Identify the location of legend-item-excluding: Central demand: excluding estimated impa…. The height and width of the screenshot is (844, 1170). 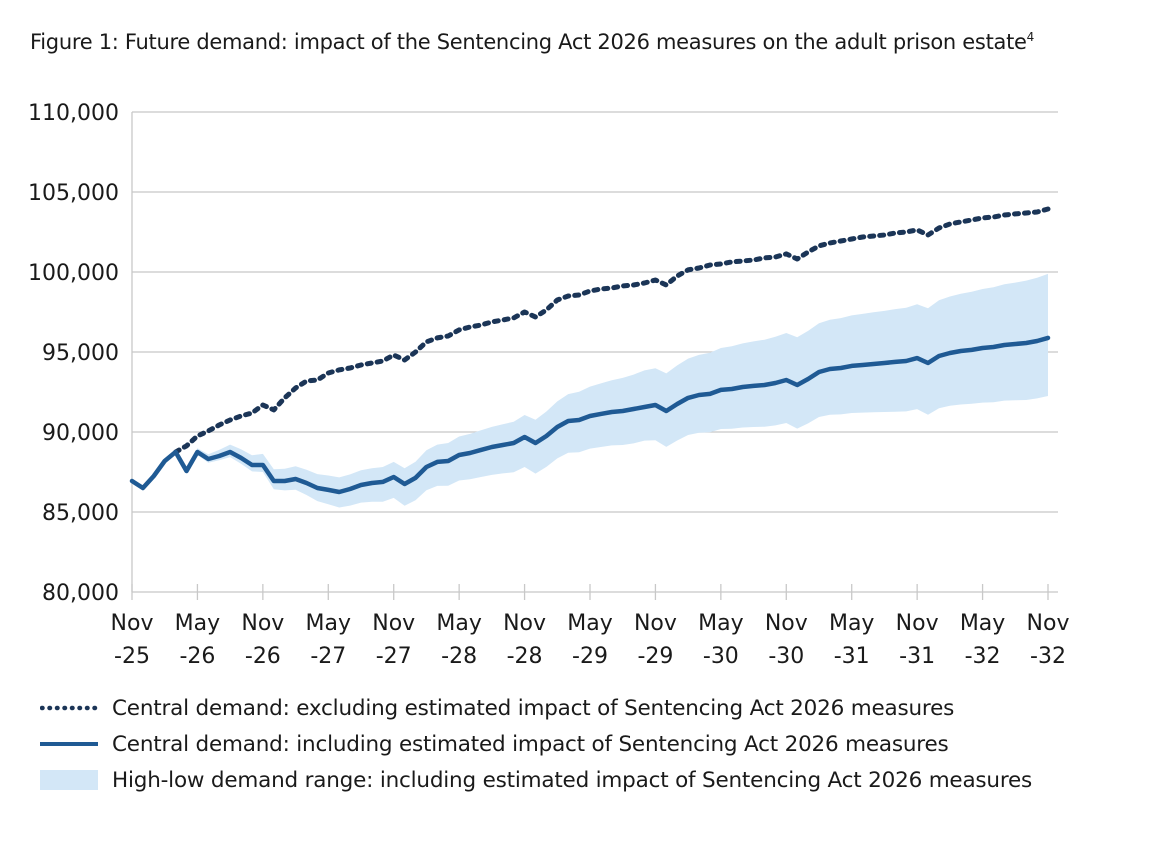
(536, 708).